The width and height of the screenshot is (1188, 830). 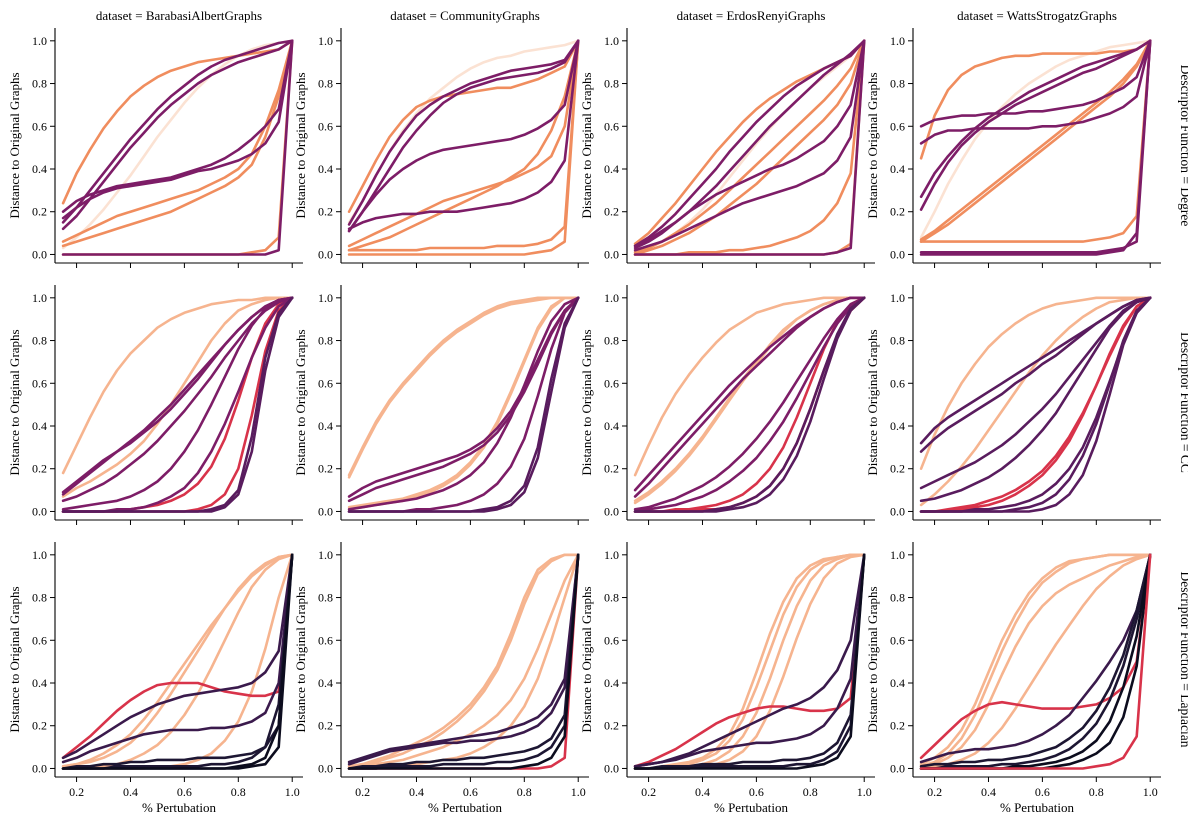 I want to click on column-facet-title: dataset = ErdosRenyiGraphs, so click(x=751, y=15).